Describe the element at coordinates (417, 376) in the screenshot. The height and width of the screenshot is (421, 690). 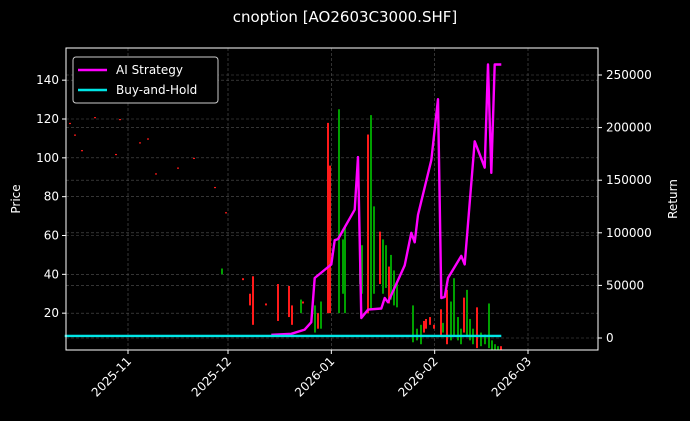
I see `x-tick-label: 2026-02` at that location.